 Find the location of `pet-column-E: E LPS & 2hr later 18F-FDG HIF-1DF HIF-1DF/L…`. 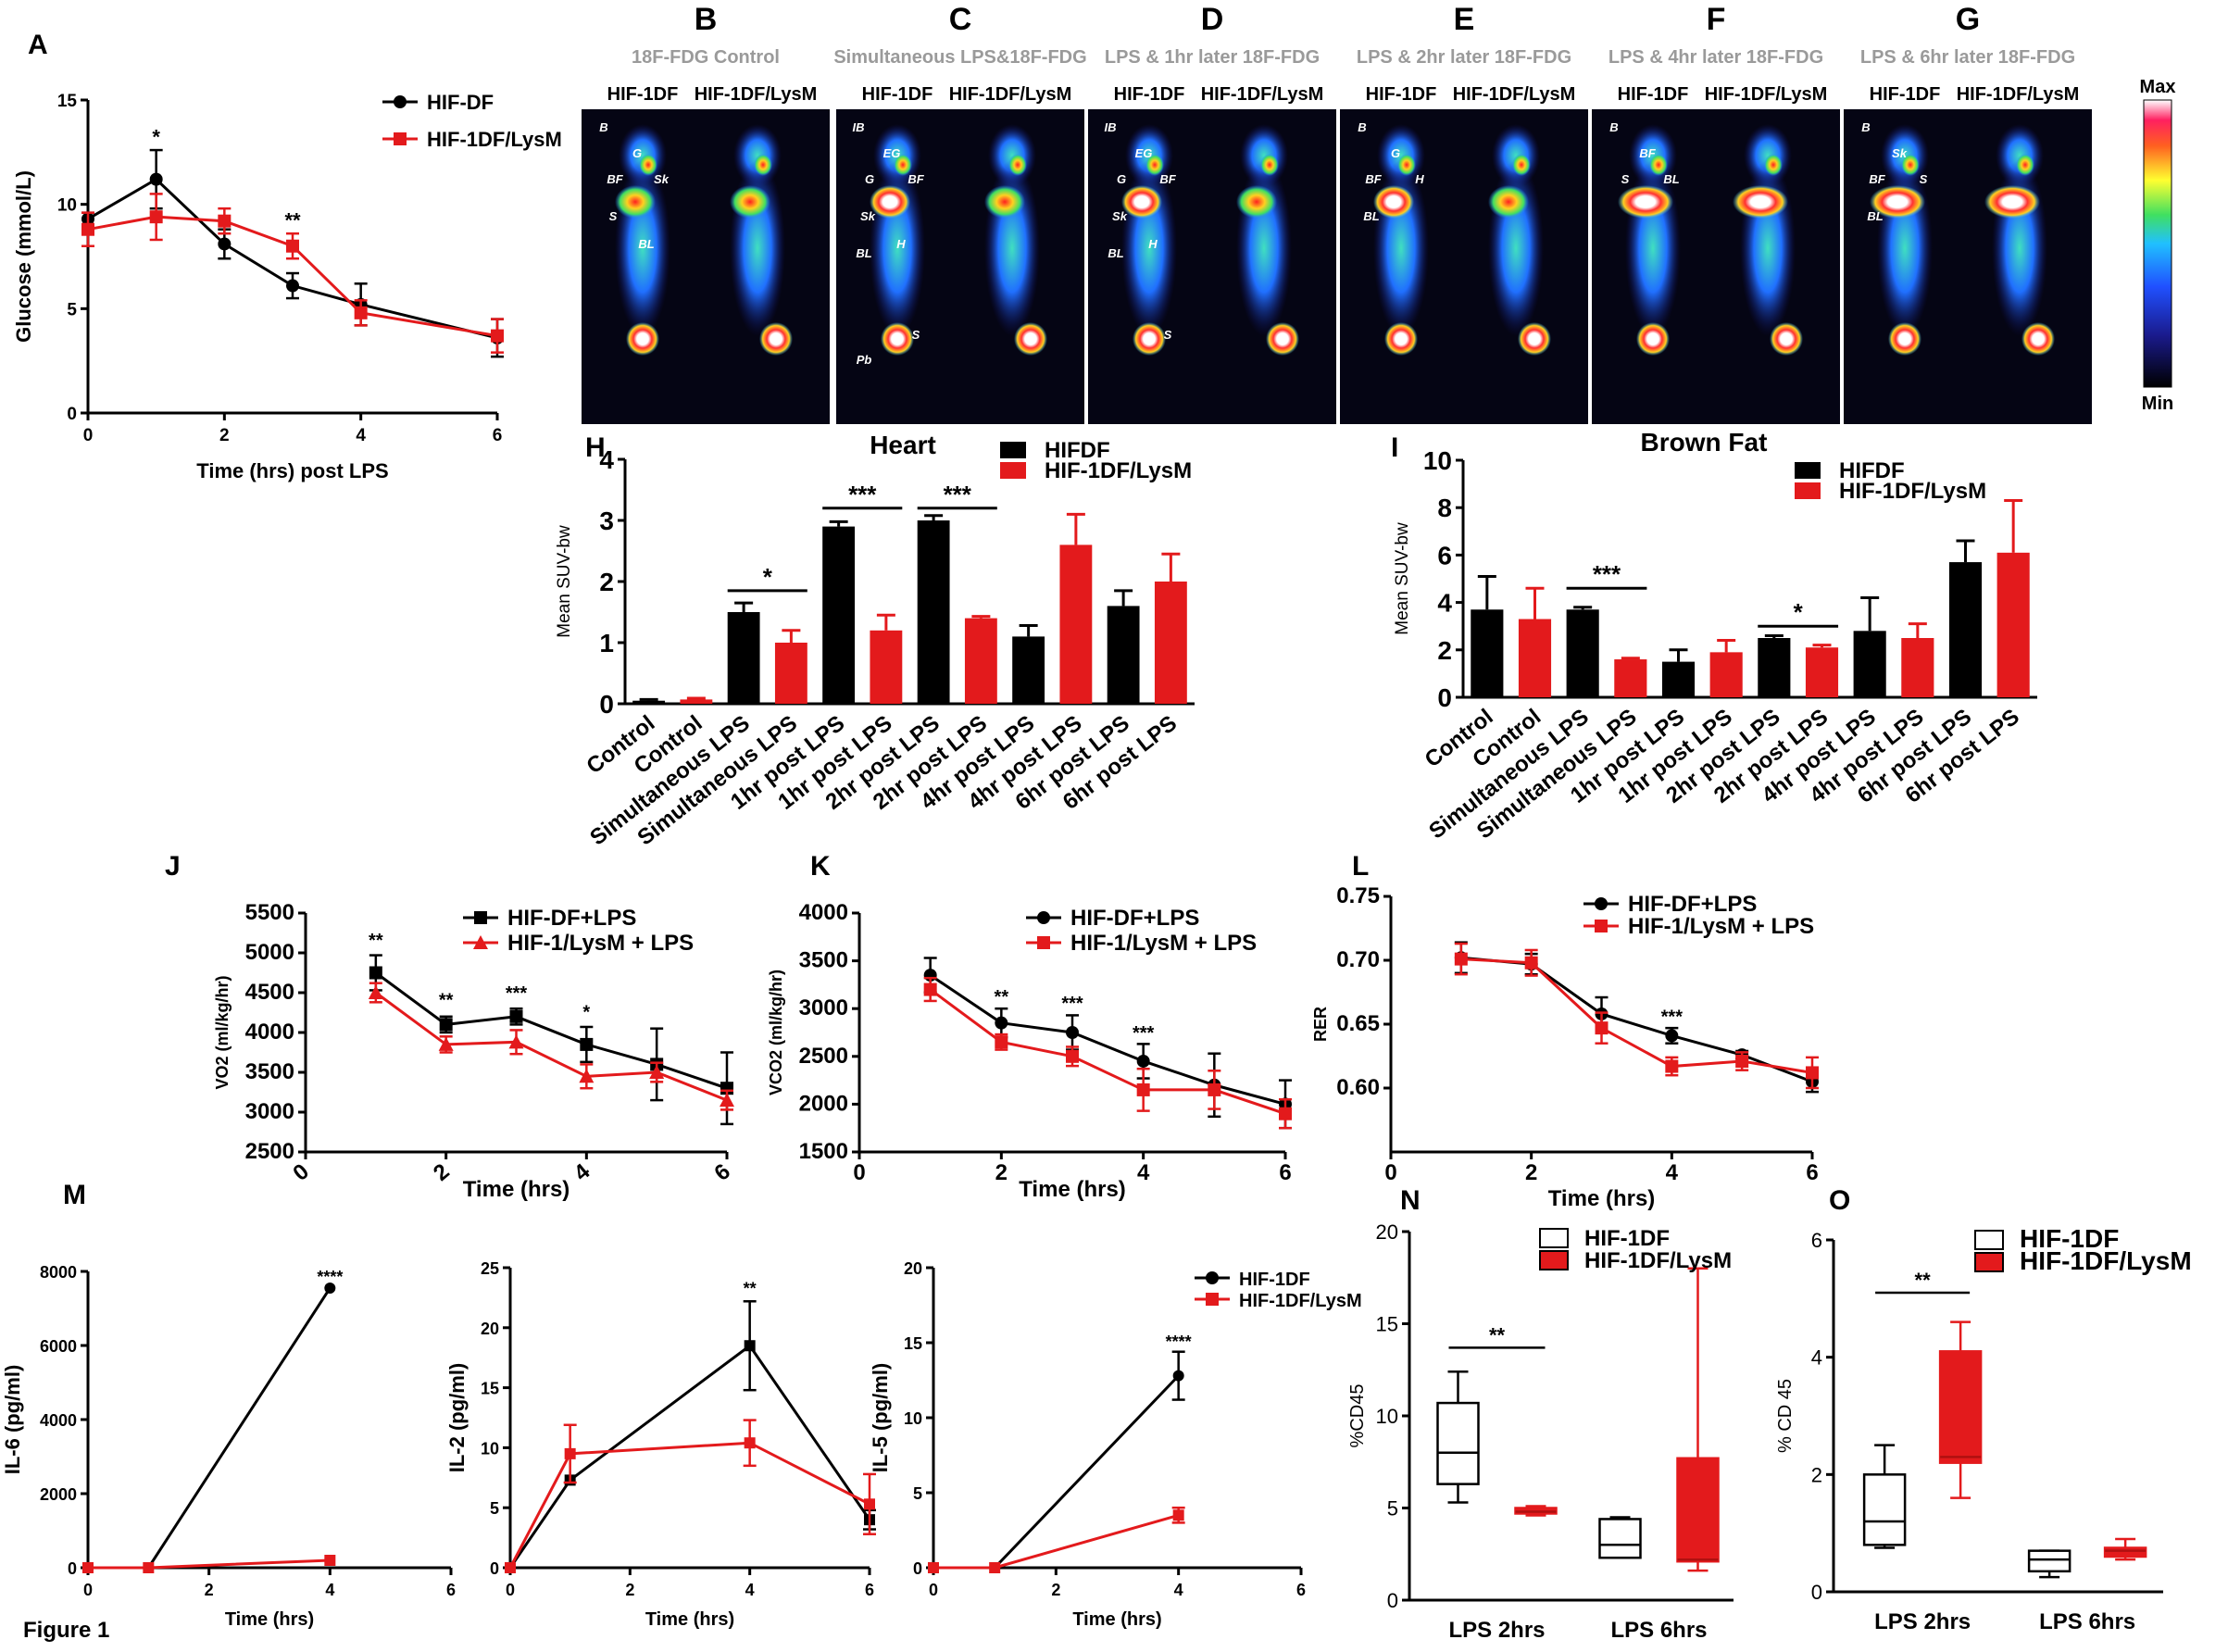

pet-column-E: E LPS & 2hr later 18F-FDG HIF-1DF HIF-1DF/L… is located at coordinates (1464, 213).